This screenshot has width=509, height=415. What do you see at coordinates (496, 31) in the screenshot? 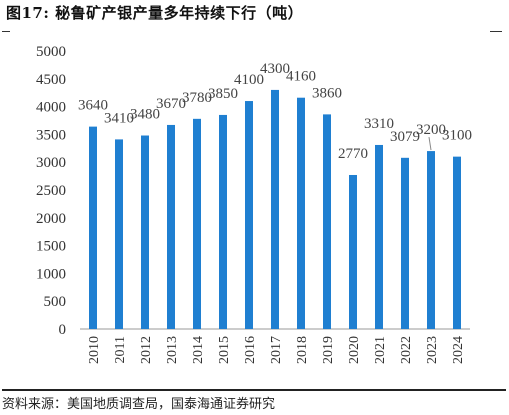
I see `top-rule-right` at bounding box center [496, 31].